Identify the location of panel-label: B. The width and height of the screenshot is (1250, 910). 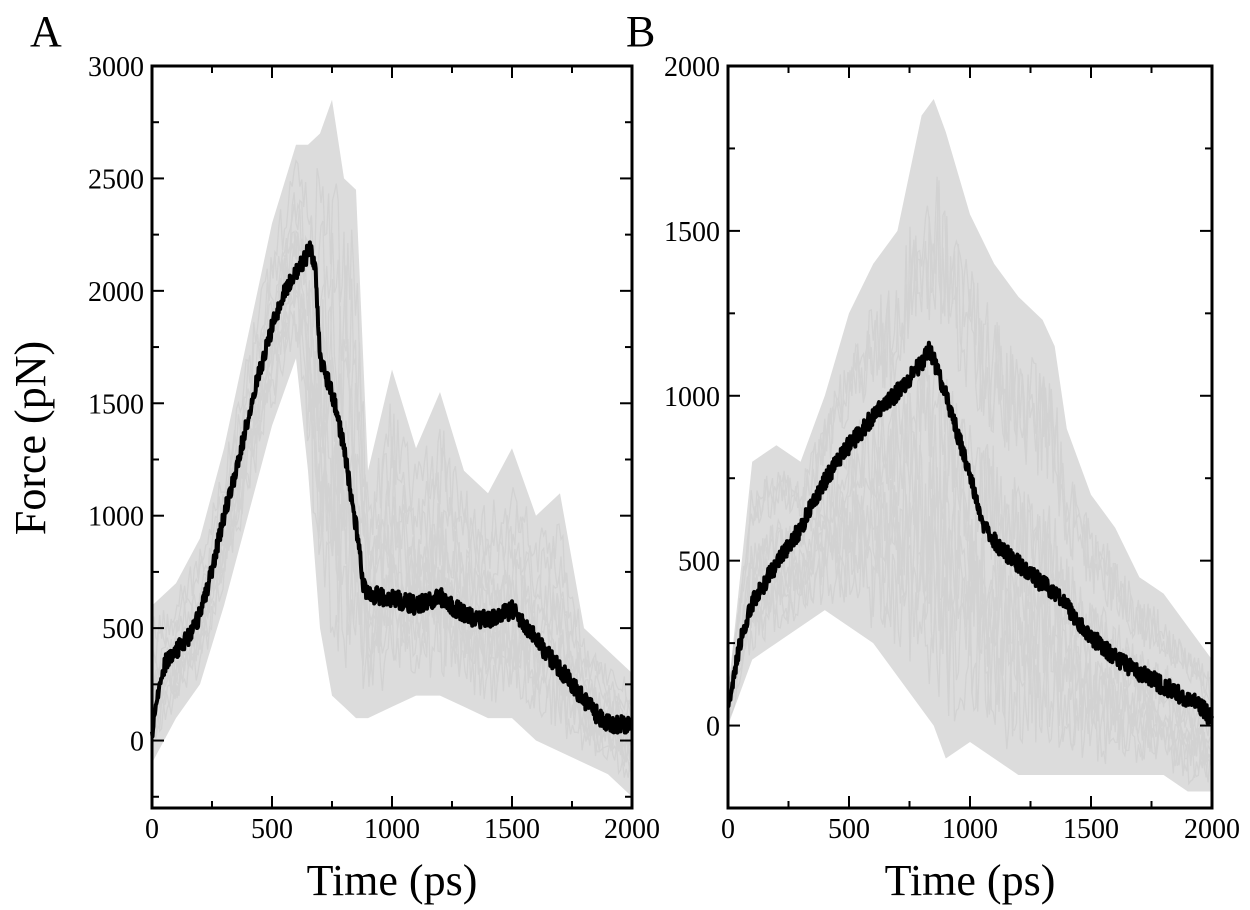
(640, 31).